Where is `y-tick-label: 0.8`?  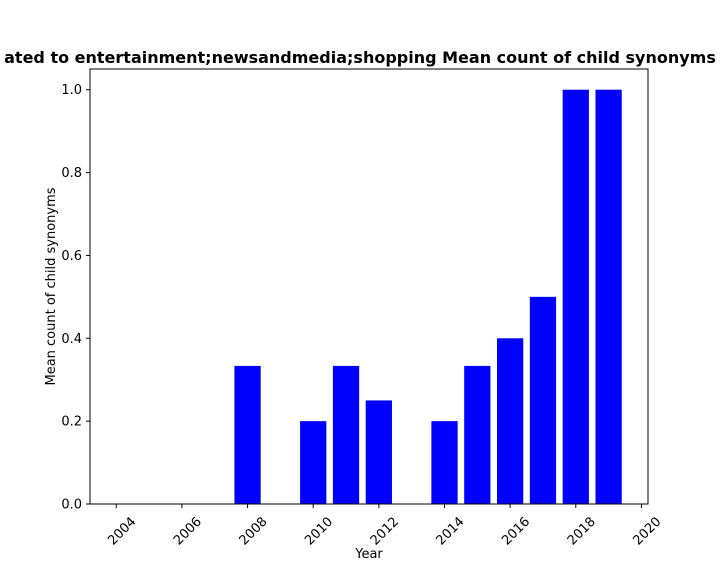
y-tick-label: 0.8 is located at coordinates (71, 173).